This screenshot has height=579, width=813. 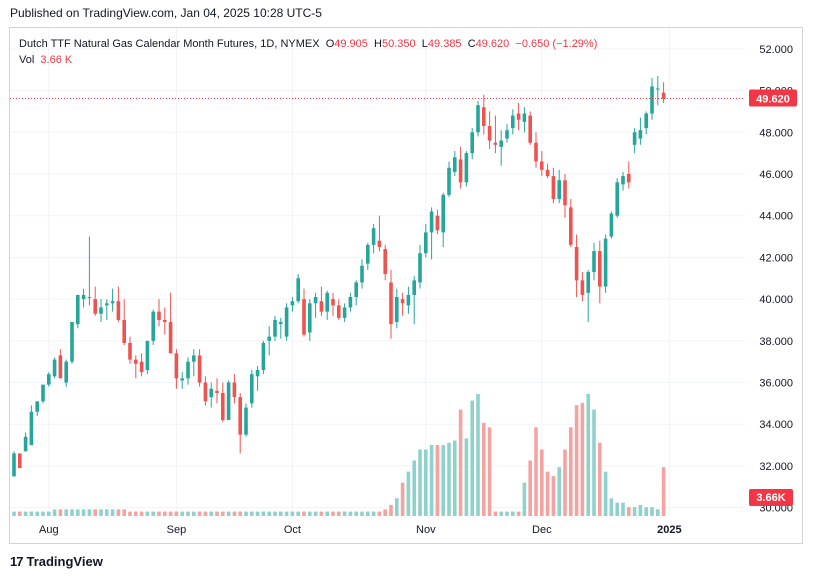 What do you see at coordinates (556, 44) in the screenshot?
I see `change-value: −0.650 (−1.29%)` at bounding box center [556, 44].